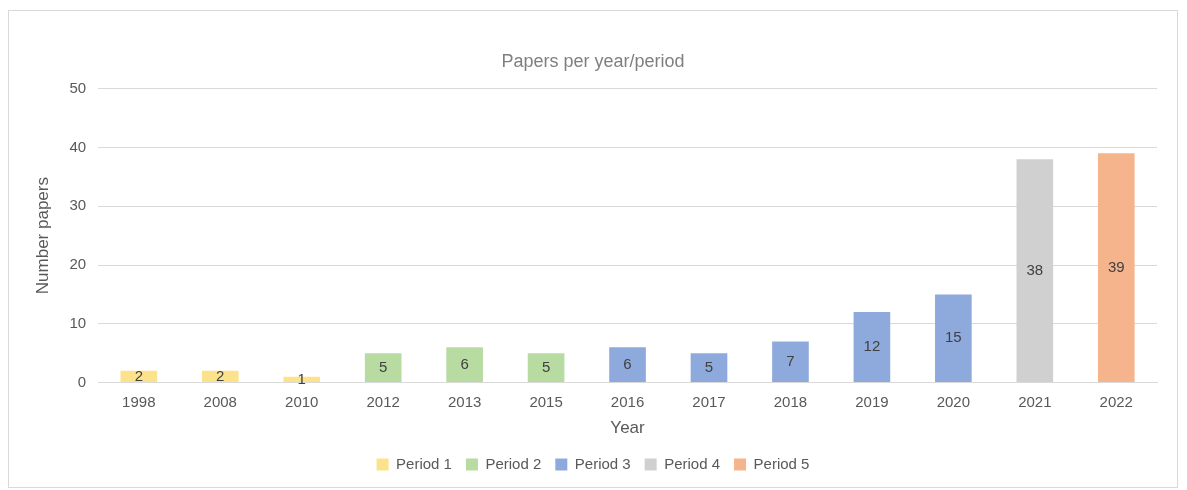 This screenshot has height=490, width=1187. I want to click on x-tick-label: 2010, so click(302, 401).